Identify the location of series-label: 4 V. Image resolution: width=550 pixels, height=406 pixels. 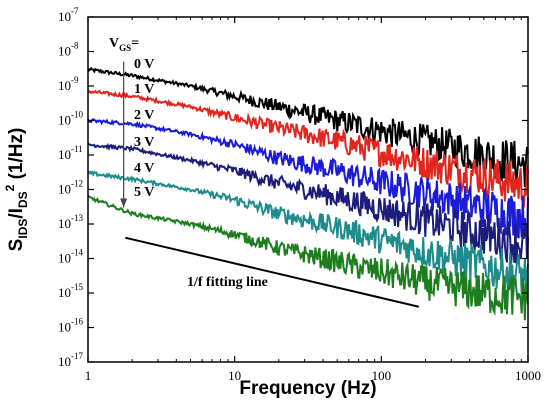
(144, 168).